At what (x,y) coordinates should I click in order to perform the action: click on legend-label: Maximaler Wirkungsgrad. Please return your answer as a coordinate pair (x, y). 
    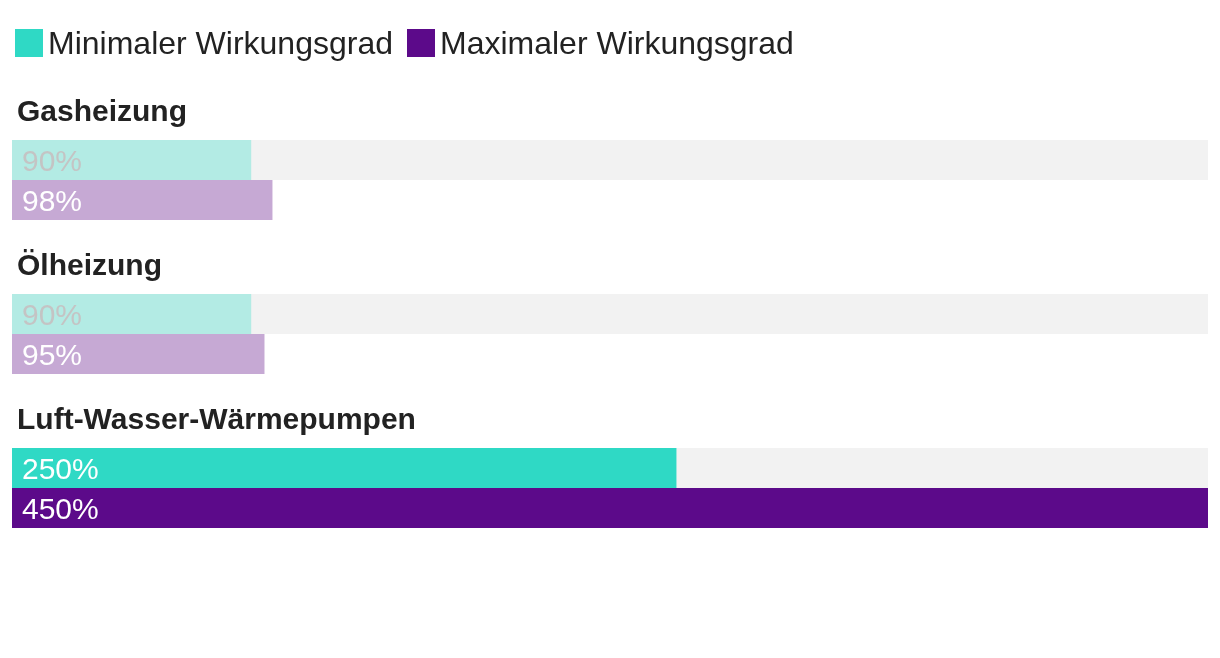
    Looking at the image, I should click on (616, 43).